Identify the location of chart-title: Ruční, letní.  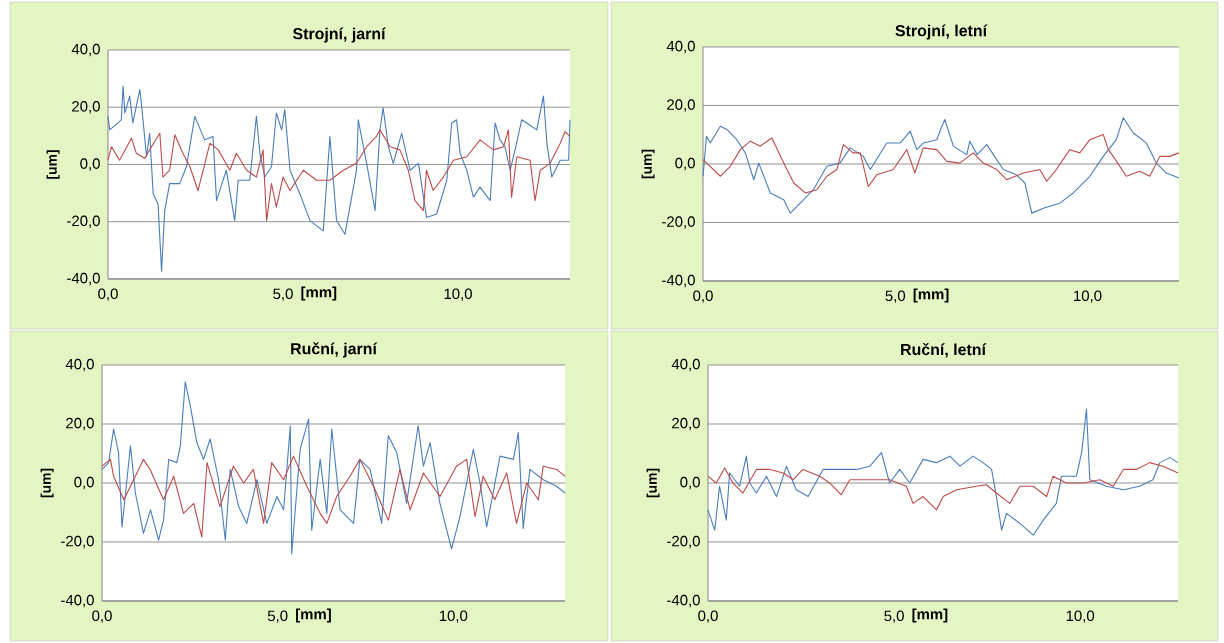
(944, 350).